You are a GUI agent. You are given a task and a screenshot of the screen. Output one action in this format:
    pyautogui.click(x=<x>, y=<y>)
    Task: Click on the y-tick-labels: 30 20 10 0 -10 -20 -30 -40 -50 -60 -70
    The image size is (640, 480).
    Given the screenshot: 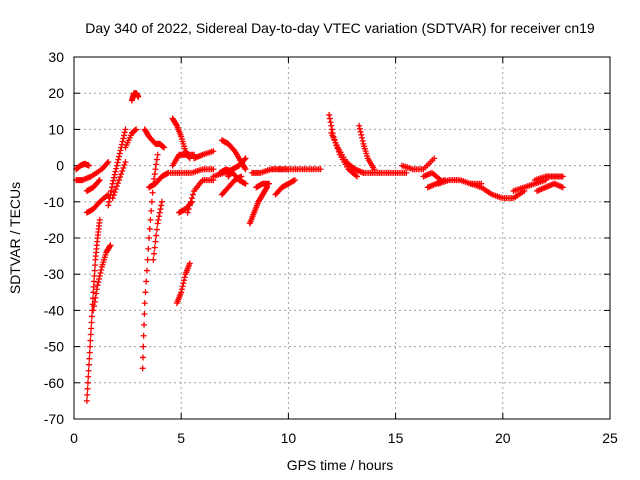 What is the action you would take?
    pyautogui.click(x=54, y=238)
    